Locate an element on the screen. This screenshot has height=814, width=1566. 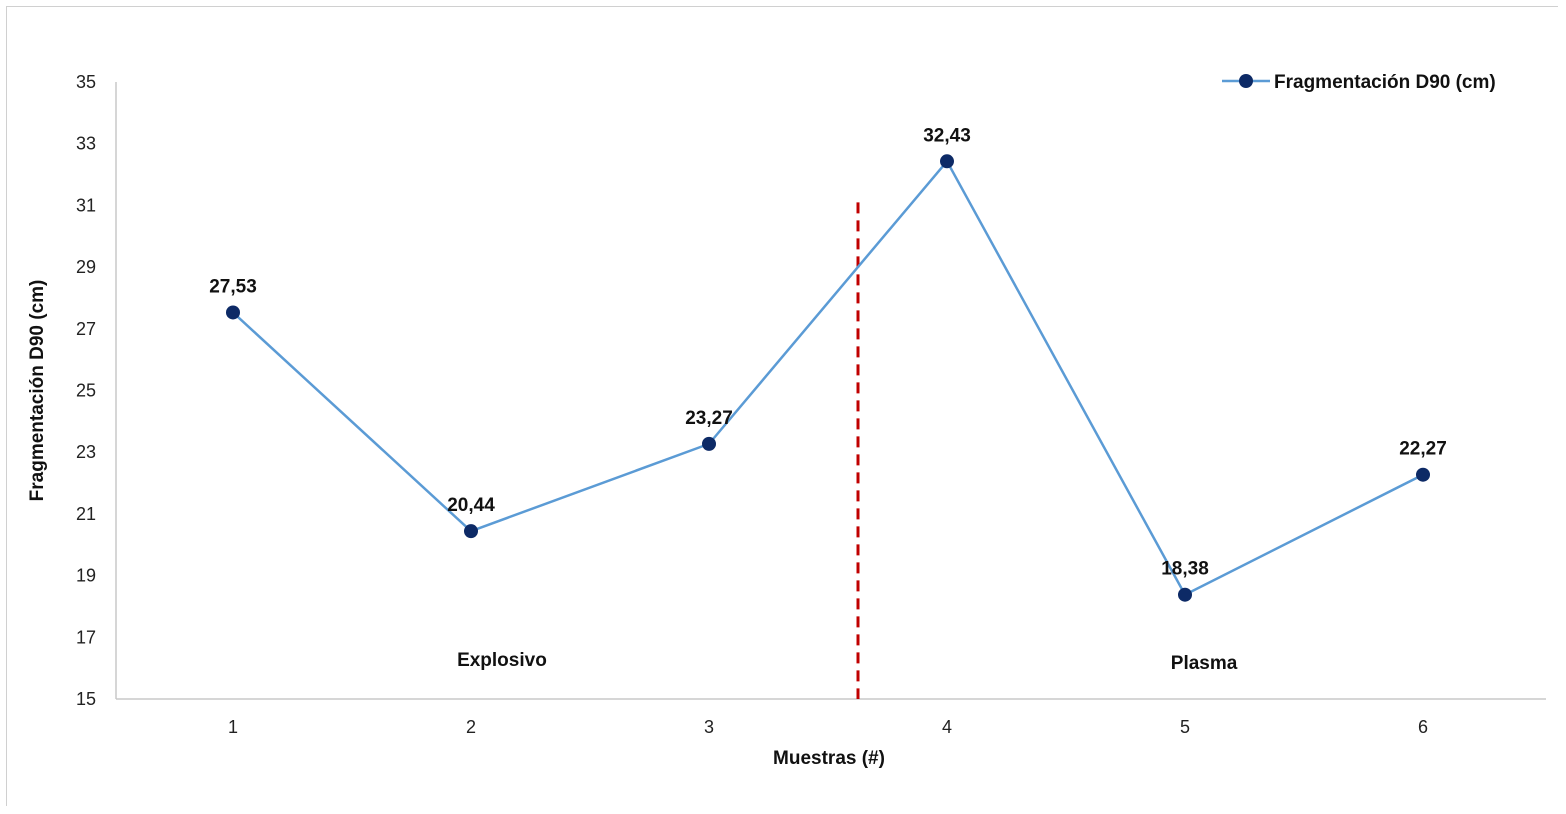
y-tick-label: 31 is located at coordinates (86, 205).